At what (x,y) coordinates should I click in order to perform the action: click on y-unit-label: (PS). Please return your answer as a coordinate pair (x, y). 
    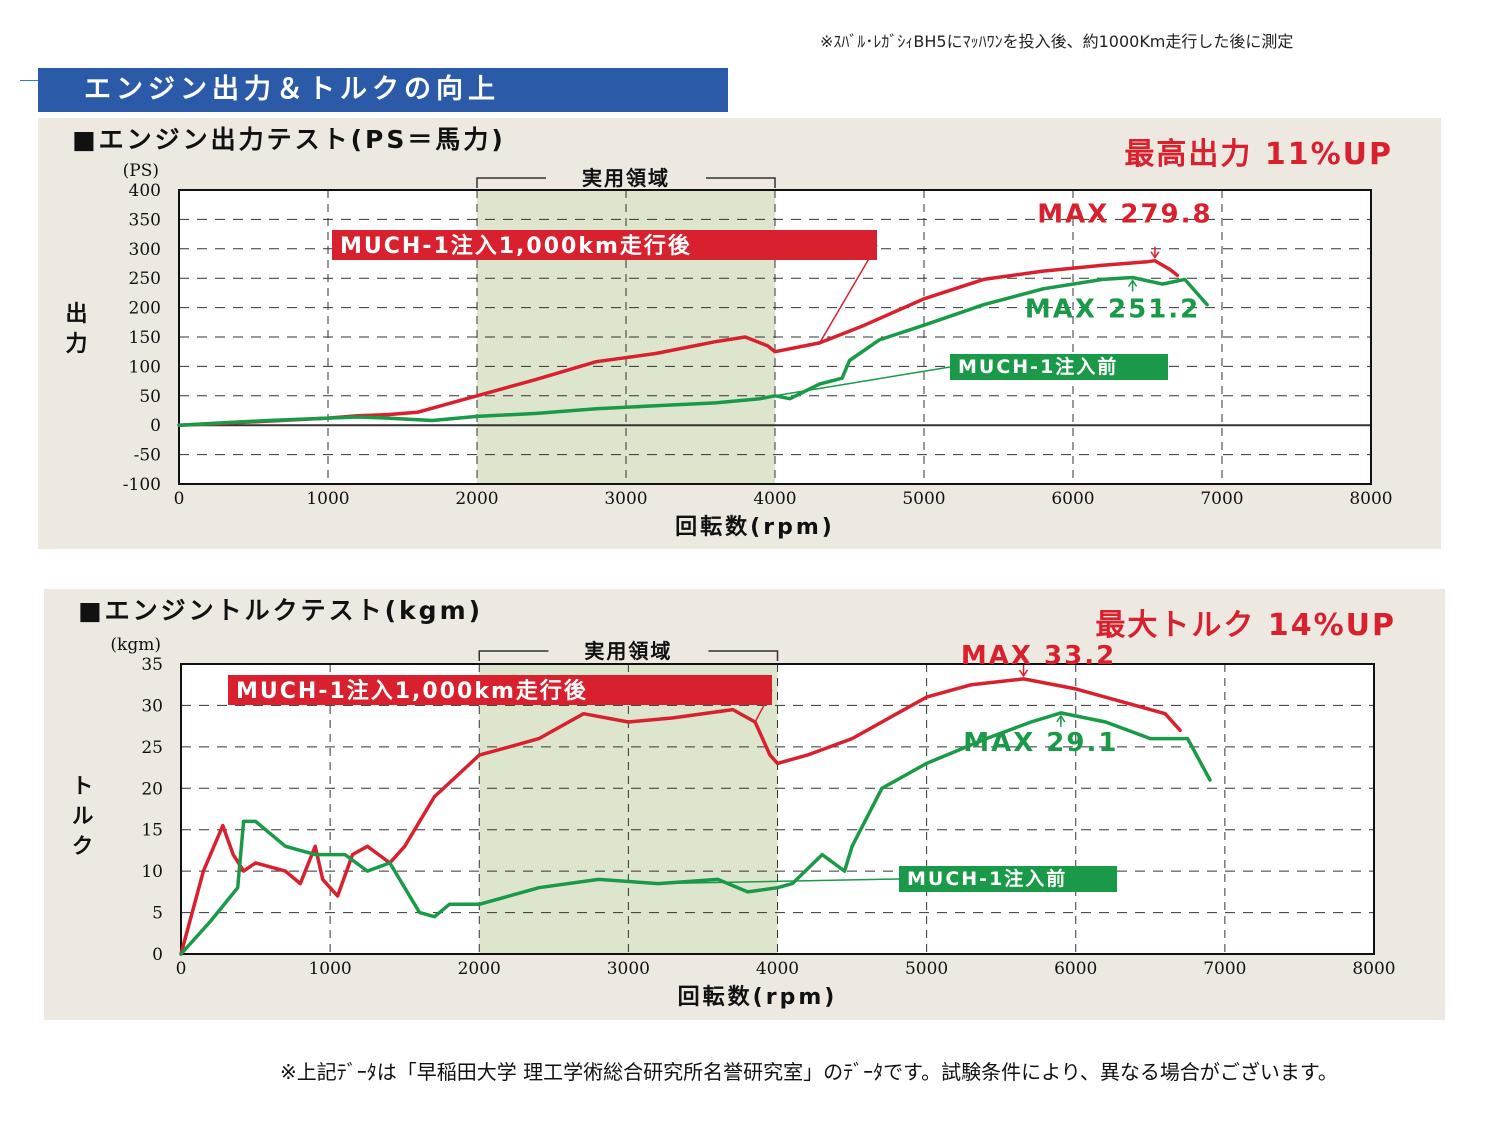
    Looking at the image, I should click on (141, 171).